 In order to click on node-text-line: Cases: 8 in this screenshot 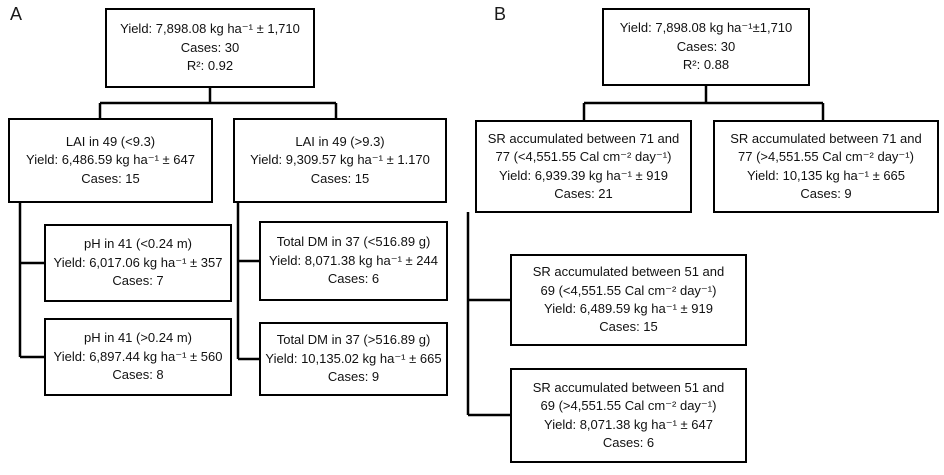, I will do `click(138, 375)`.